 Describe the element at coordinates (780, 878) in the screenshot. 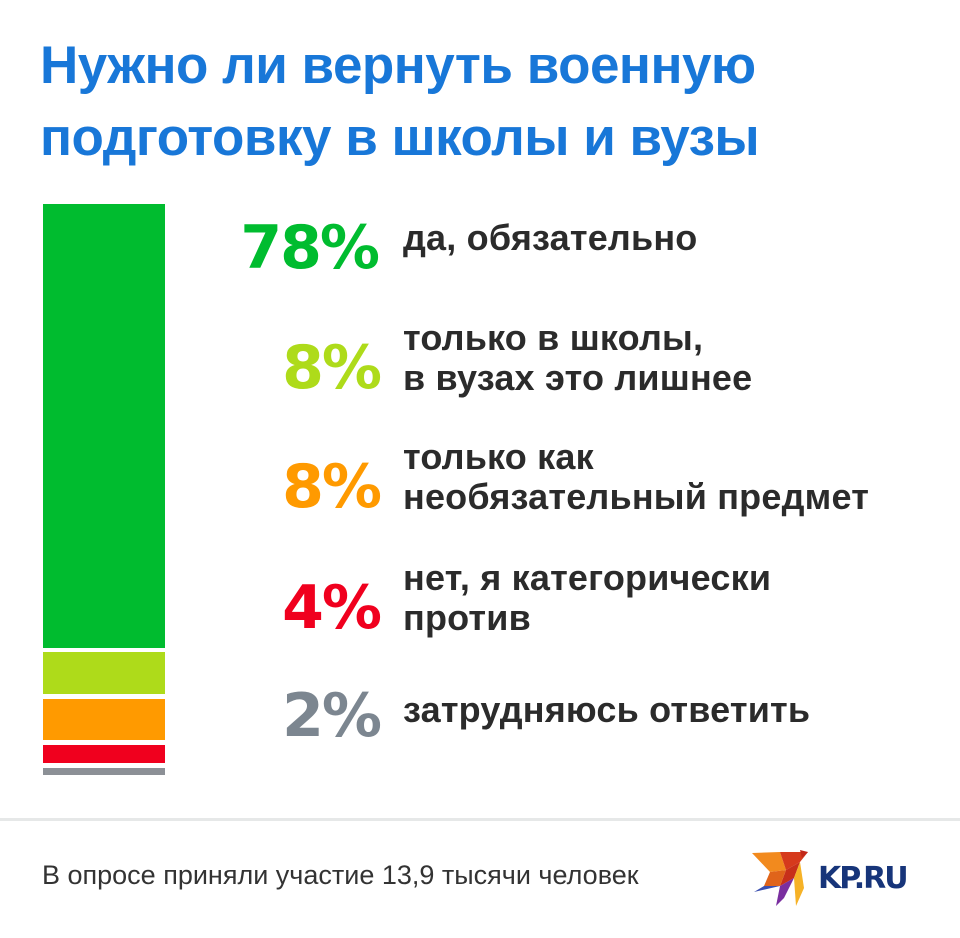

I see `swallow-bird-icon` at that location.